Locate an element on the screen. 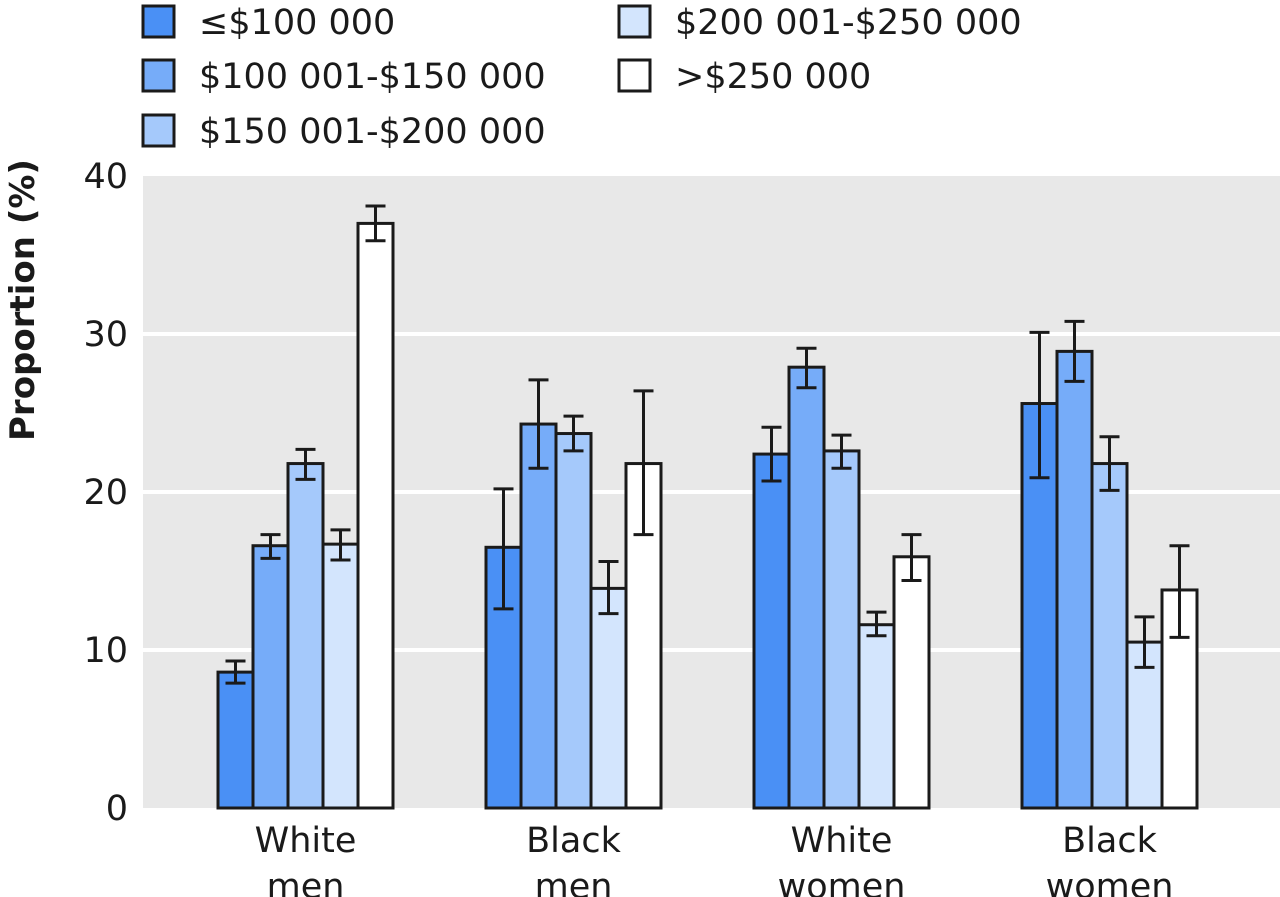  legend-label: >$250 000 is located at coordinates (773, 77).